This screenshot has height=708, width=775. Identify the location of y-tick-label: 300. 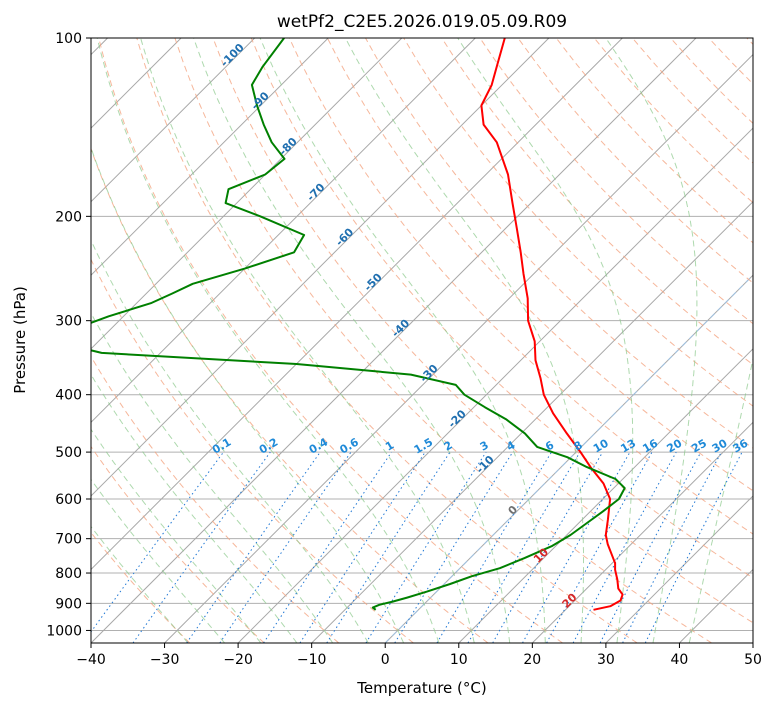
(68, 322).